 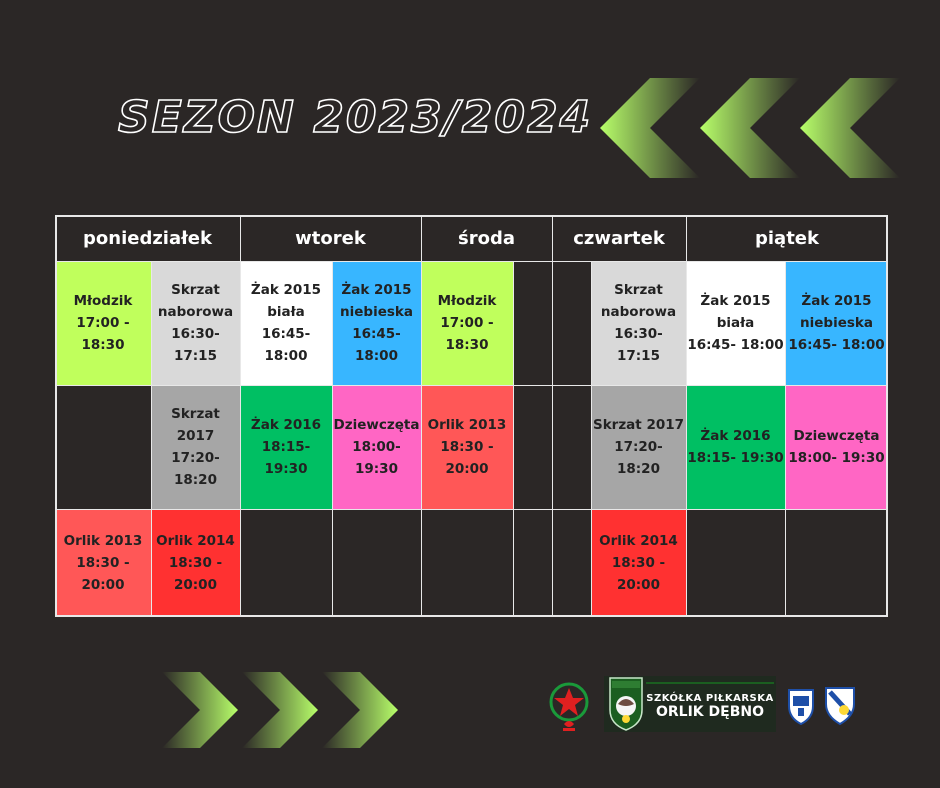 What do you see at coordinates (709, 711) in the screenshot?
I see `club-name-line2: ORLIK DĘBNO` at bounding box center [709, 711].